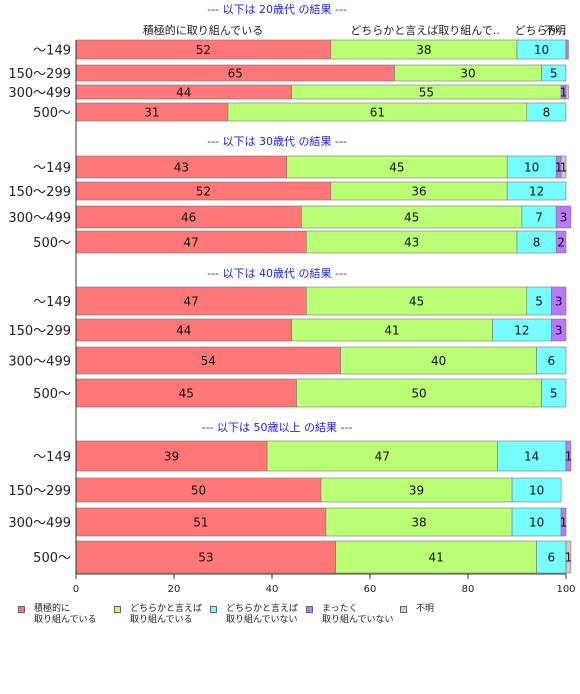 The image size is (580, 694). I want to click on bar-value-label: 38, so click(418, 523).